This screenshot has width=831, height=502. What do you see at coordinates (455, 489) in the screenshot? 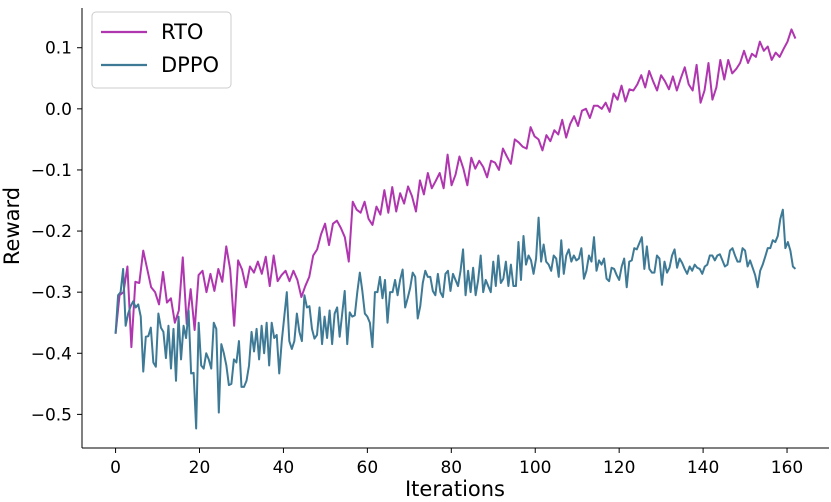
I see `x-axis-label: Iterations` at bounding box center [455, 489].